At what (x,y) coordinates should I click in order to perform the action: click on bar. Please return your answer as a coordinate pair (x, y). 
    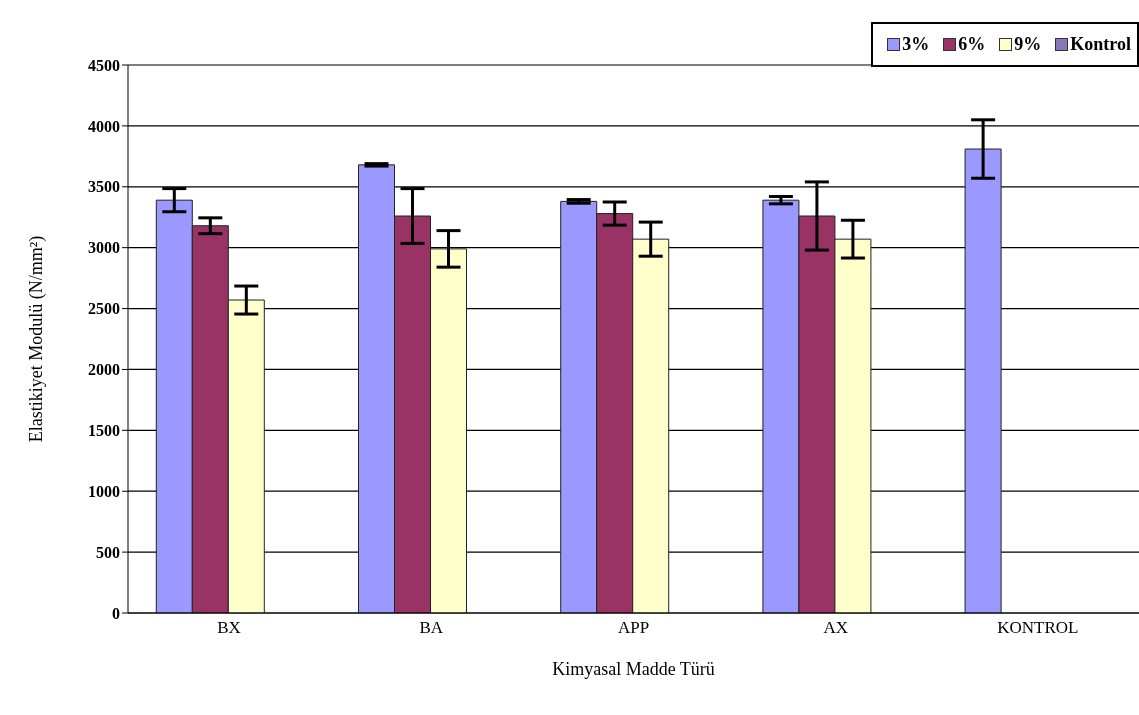
    Looking at the image, I should click on (983, 380).